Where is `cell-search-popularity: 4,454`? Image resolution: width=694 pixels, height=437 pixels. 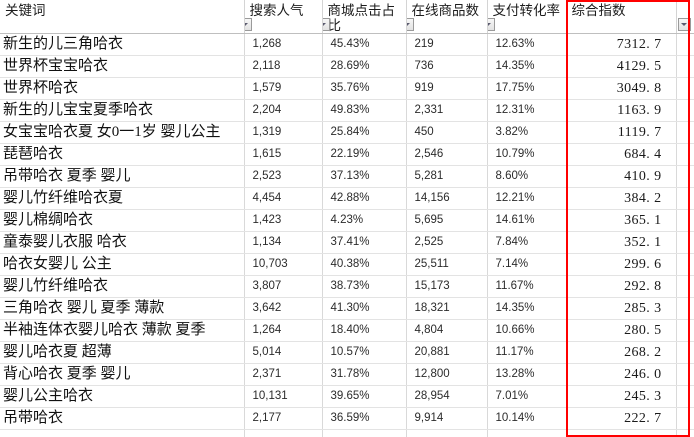
cell-search-popularity: 4,454 is located at coordinates (283, 198).